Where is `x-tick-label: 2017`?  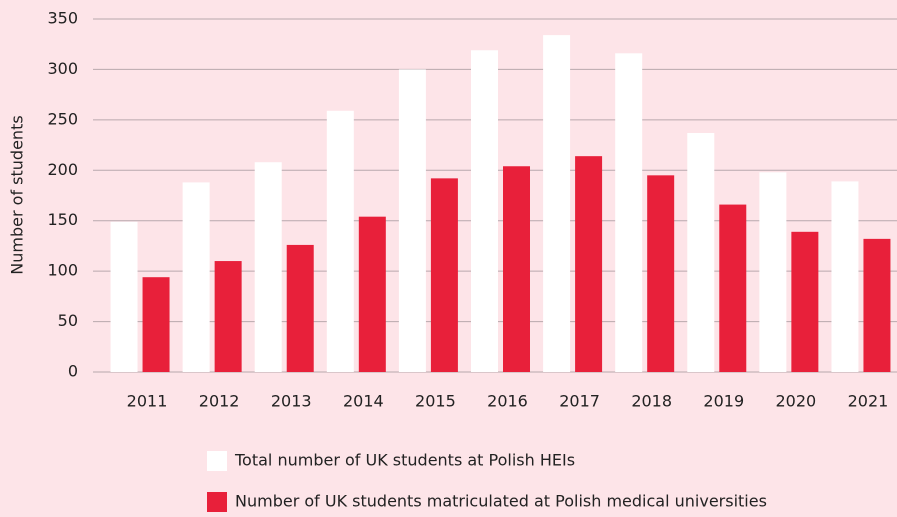 x-tick-label: 2017 is located at coordinates (579, 401).